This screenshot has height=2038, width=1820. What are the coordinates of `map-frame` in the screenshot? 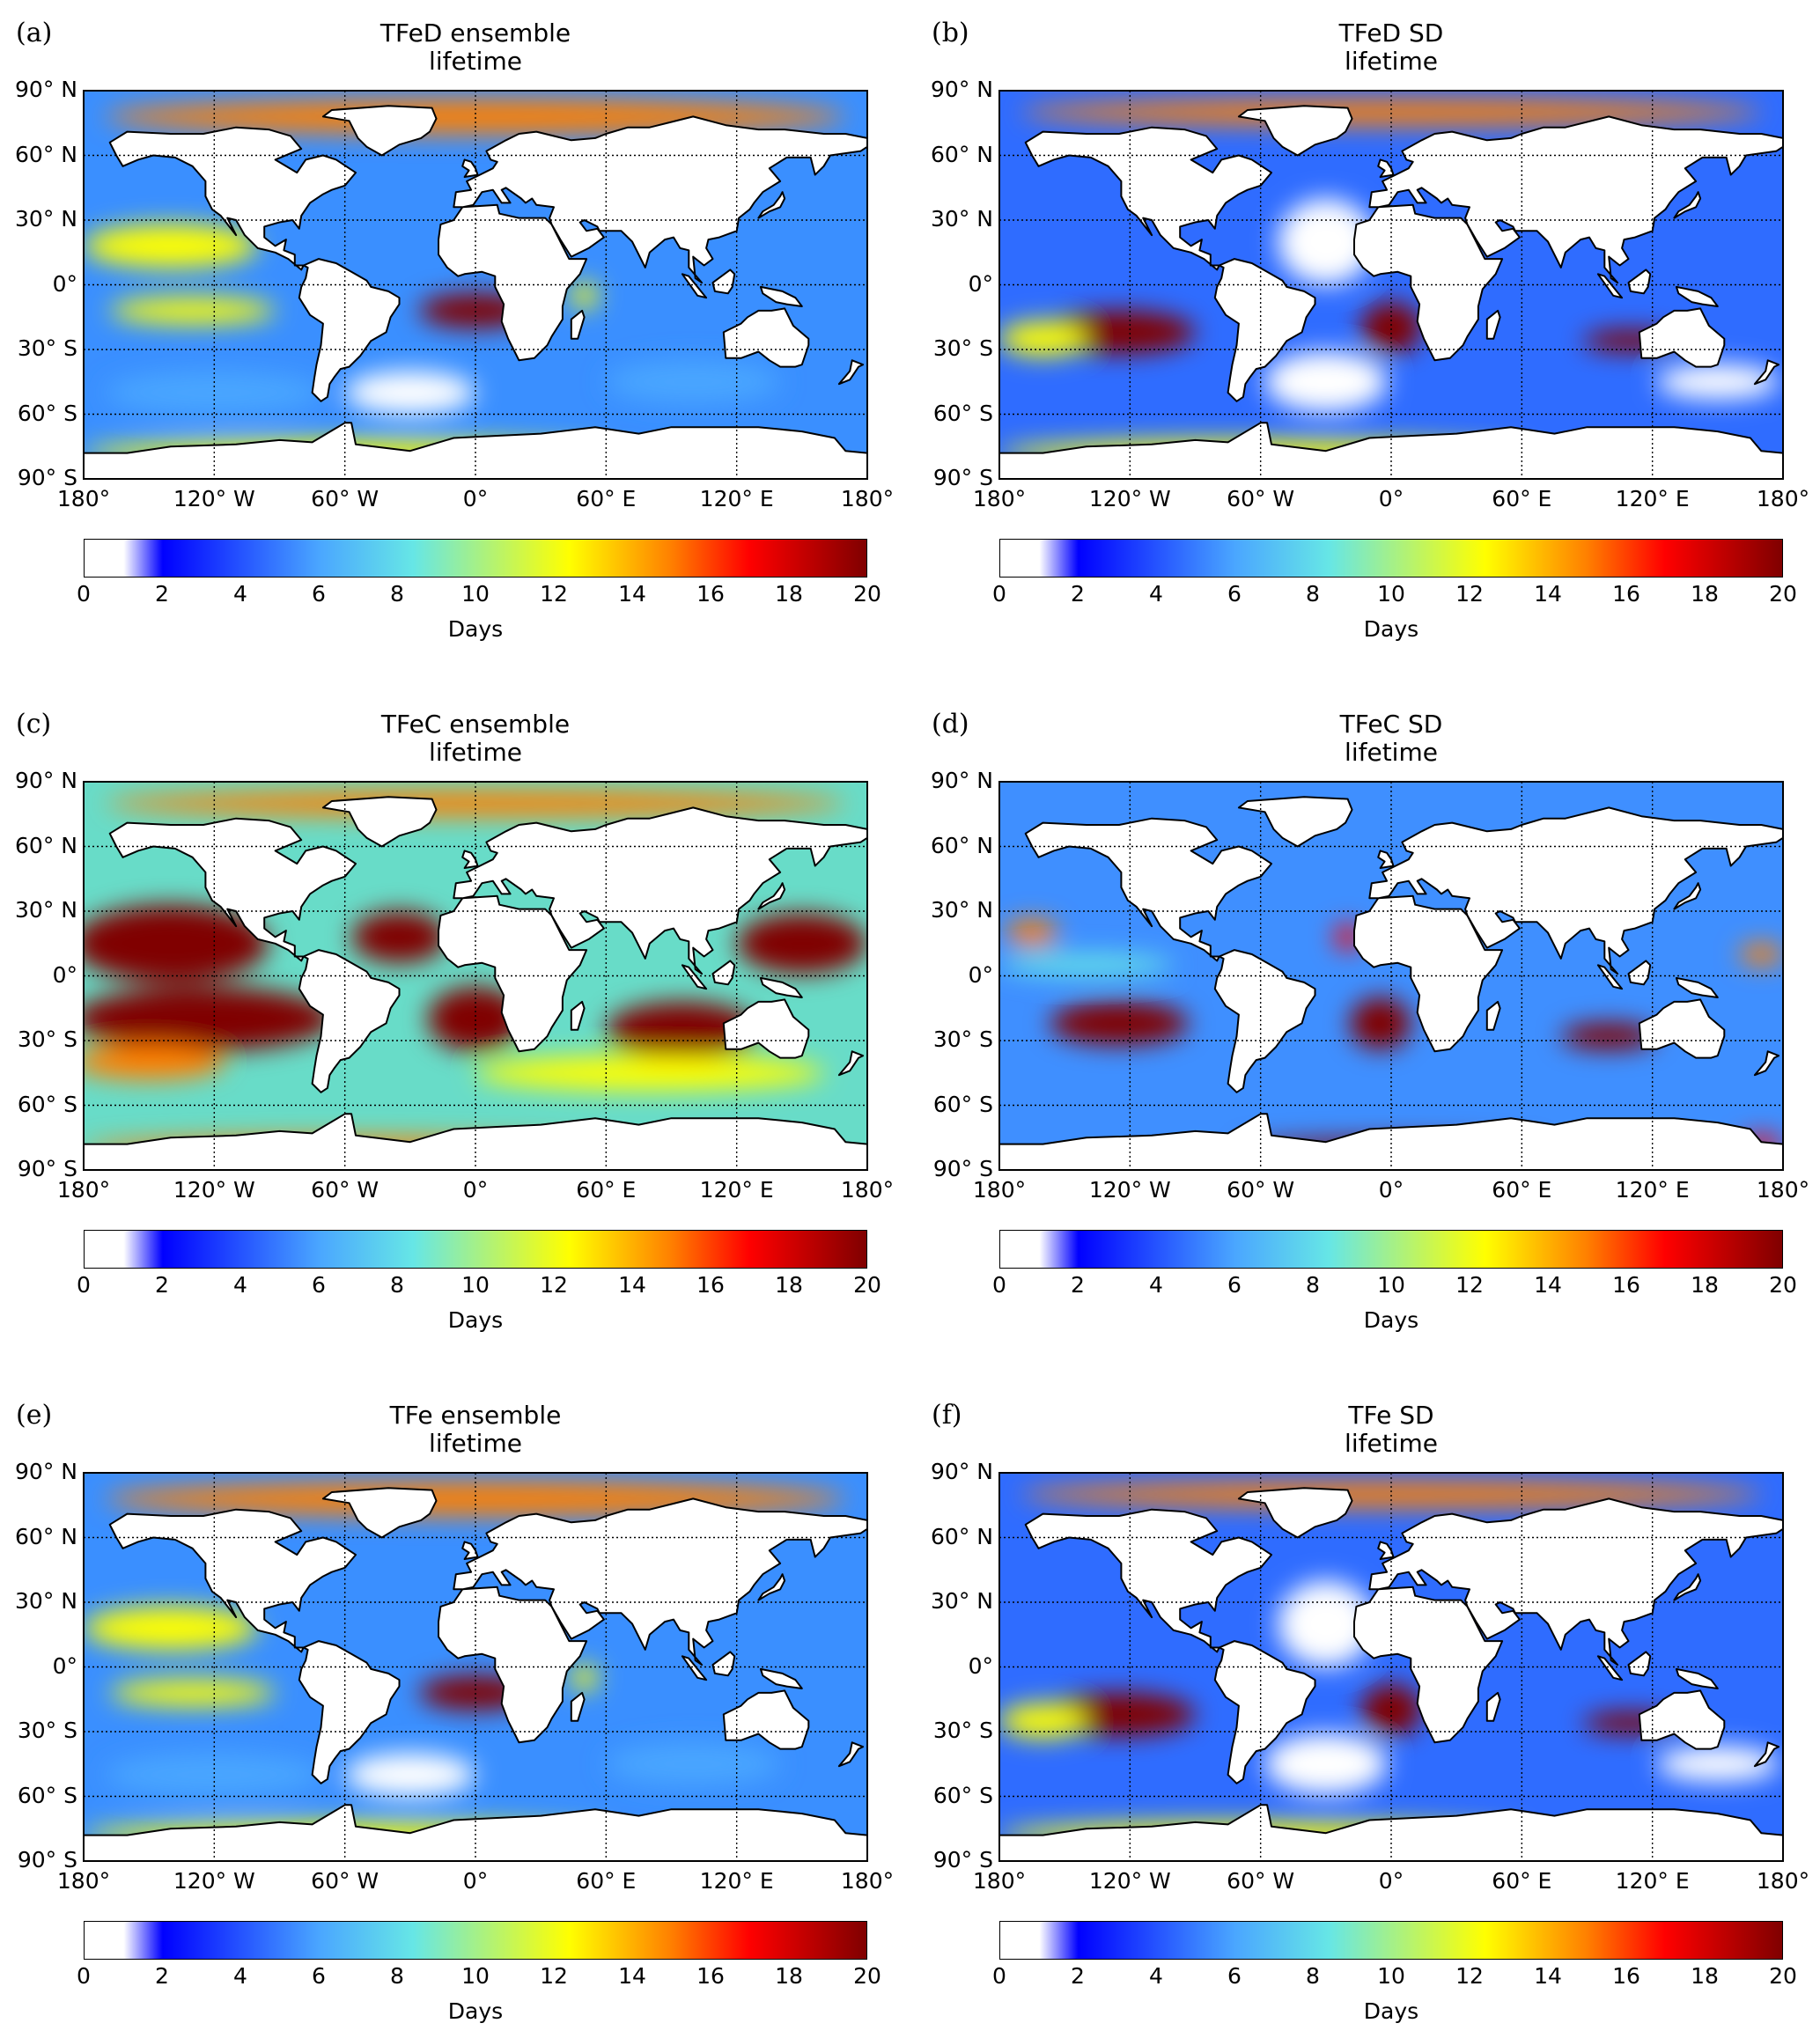 It's located at (475, 976).